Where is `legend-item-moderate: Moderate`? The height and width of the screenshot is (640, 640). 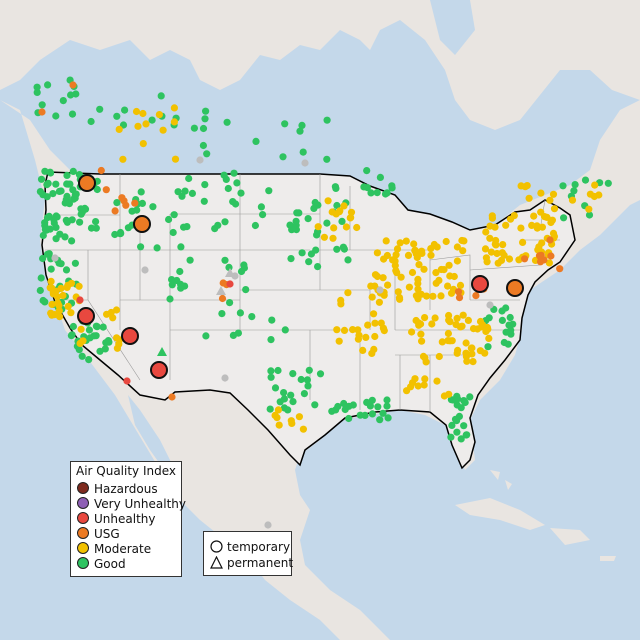 legend-item-moderate: Moderate is located at coordinates (114, 549).